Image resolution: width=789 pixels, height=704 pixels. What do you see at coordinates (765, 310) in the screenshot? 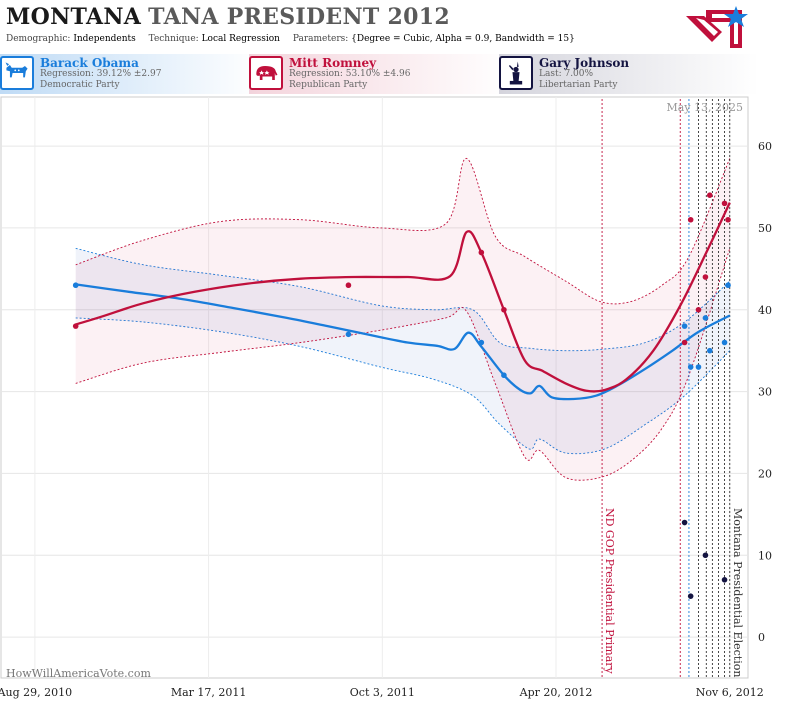
I see `y-tick-label: 40` at bounding box center [765, 310].